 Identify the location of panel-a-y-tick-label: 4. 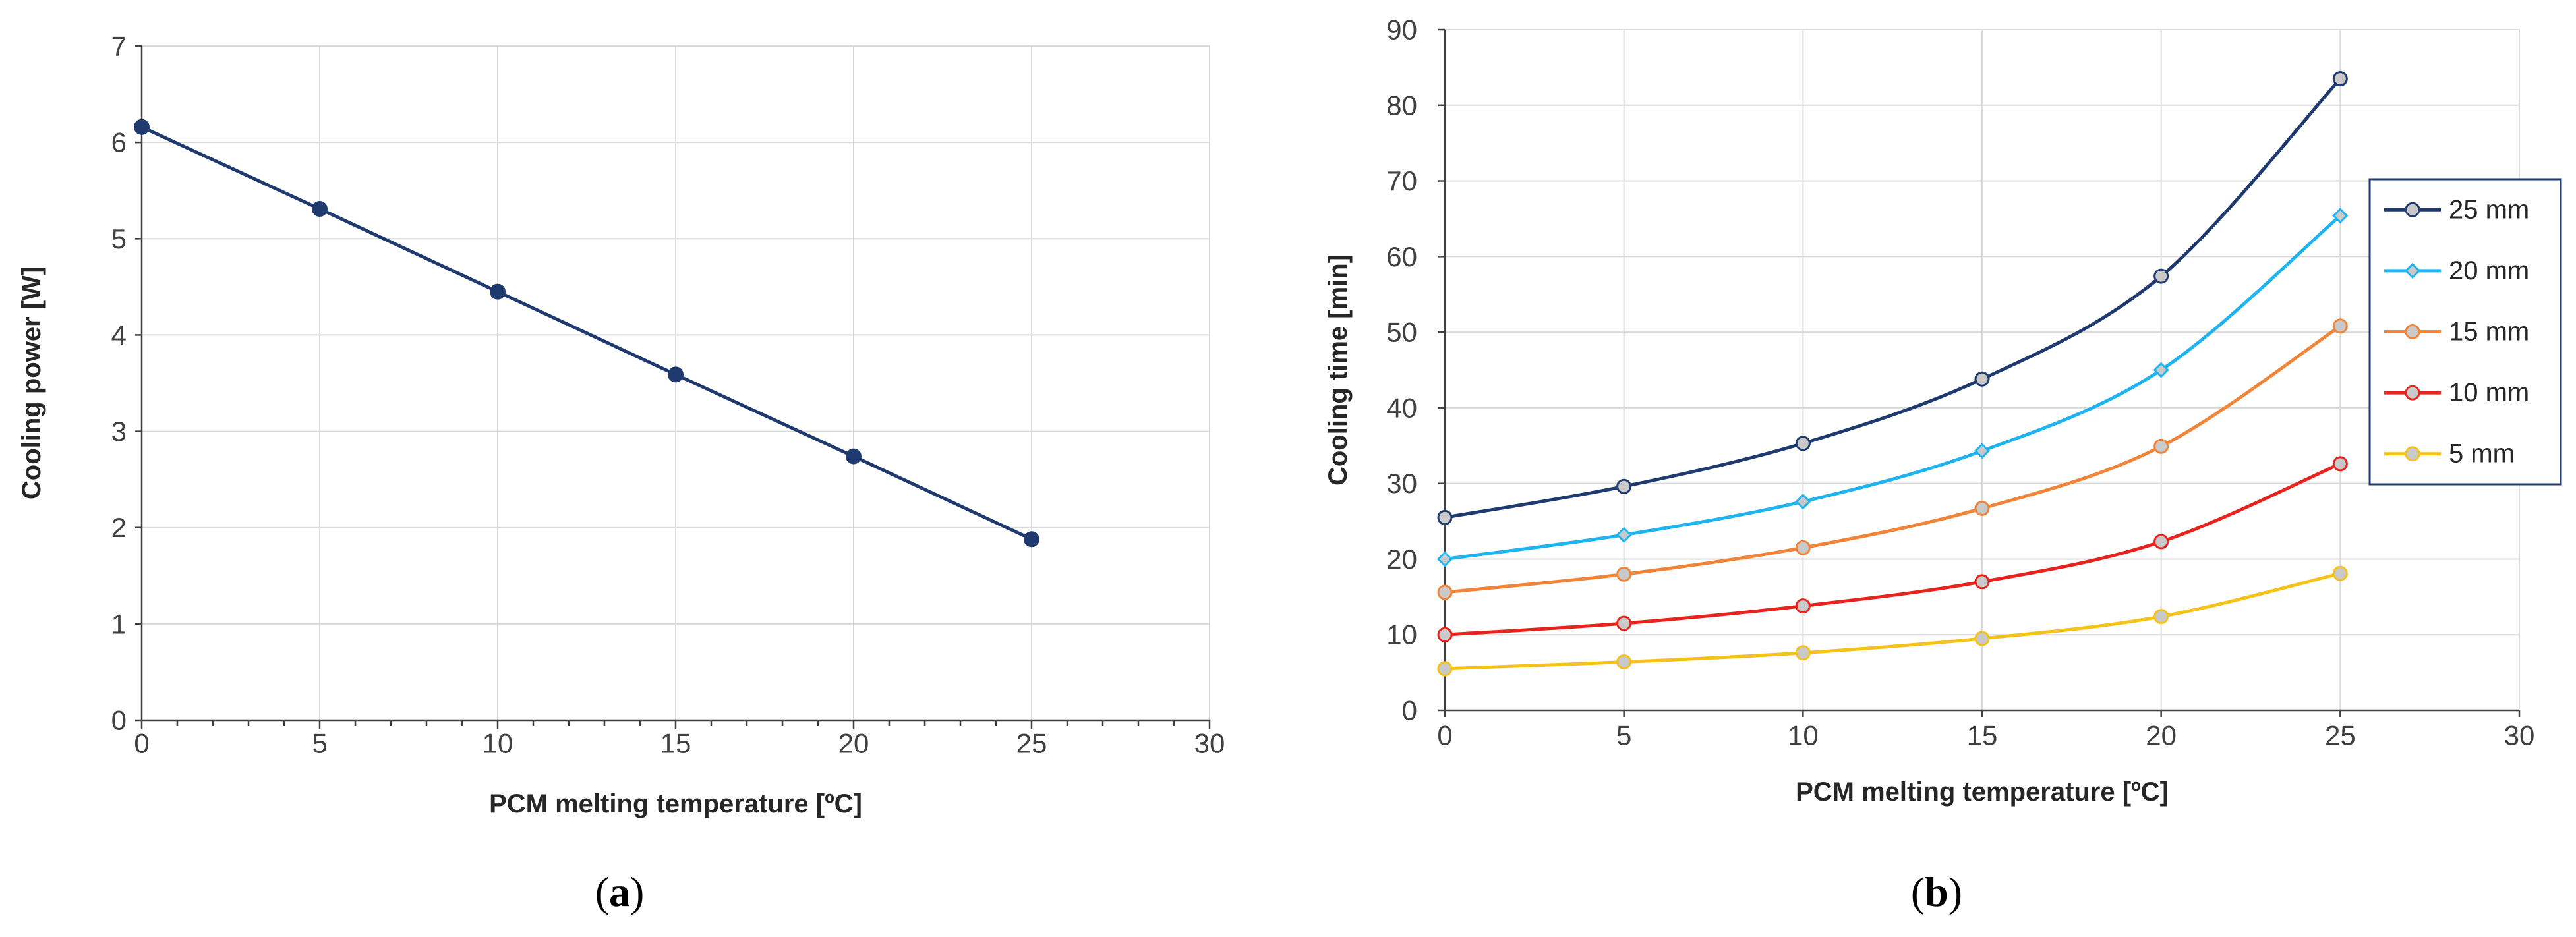
(119, 335).